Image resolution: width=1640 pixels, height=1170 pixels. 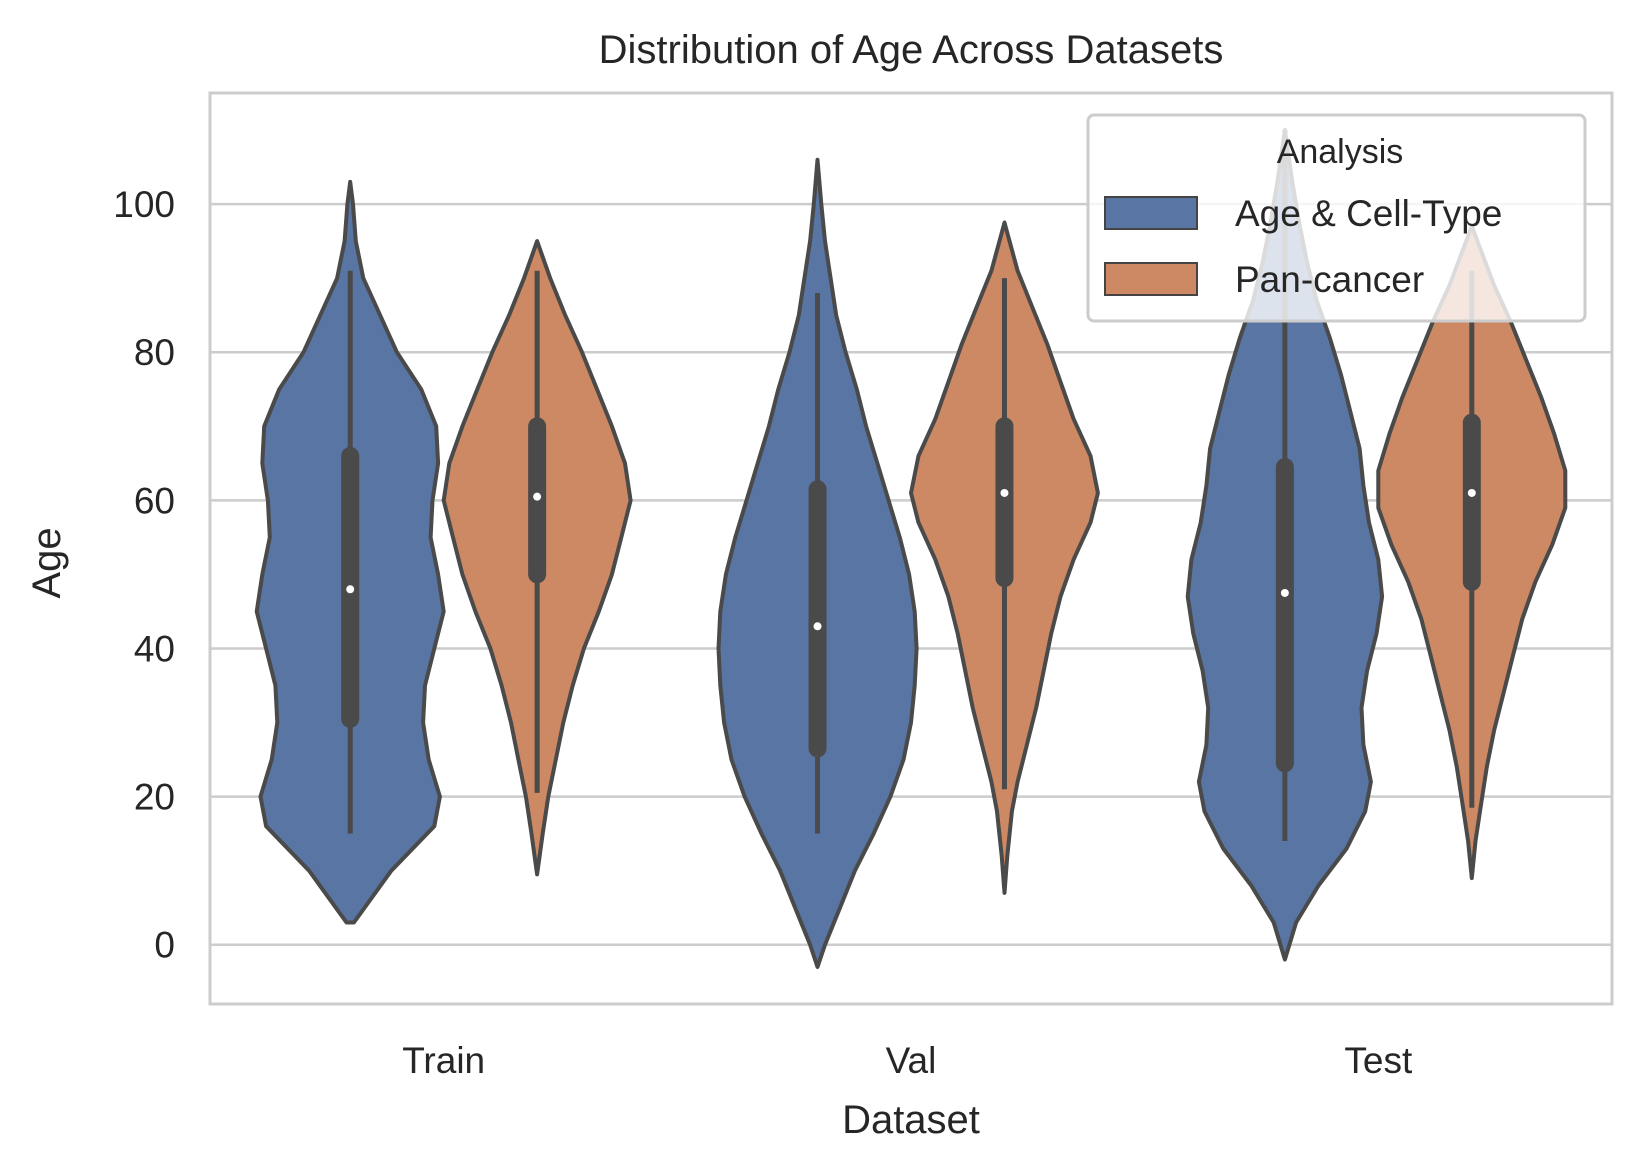 What do you see at coordinates (911, 1060) in the screenshot?
I see `x-tick-label-val: Val` at bounding box center [911, 1060].